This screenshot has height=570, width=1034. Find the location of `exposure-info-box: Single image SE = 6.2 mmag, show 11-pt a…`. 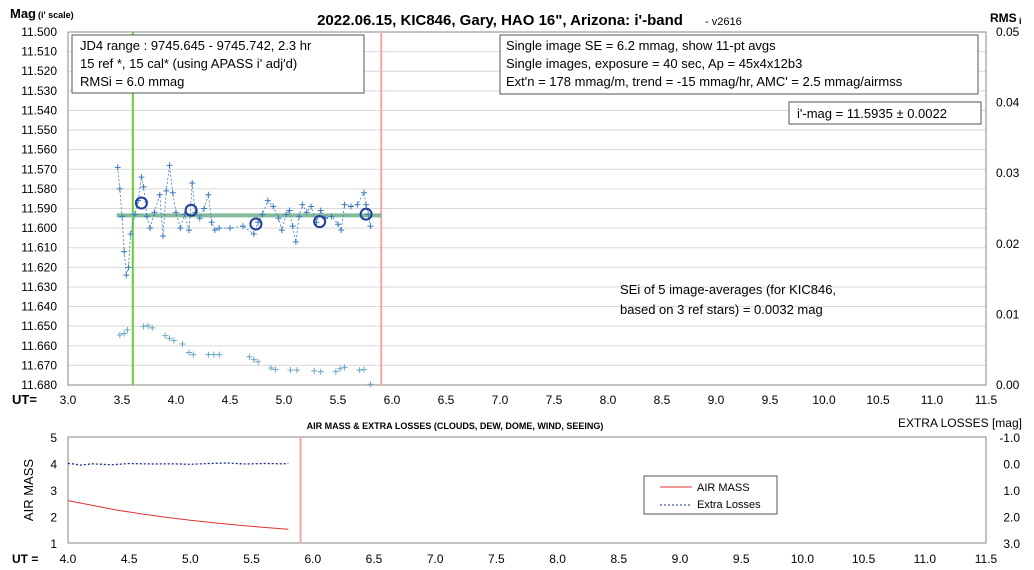

exposure-info-box: Single image SE = 6.2 mmag, show 11-pt a… is located at coordinates (739, 64).